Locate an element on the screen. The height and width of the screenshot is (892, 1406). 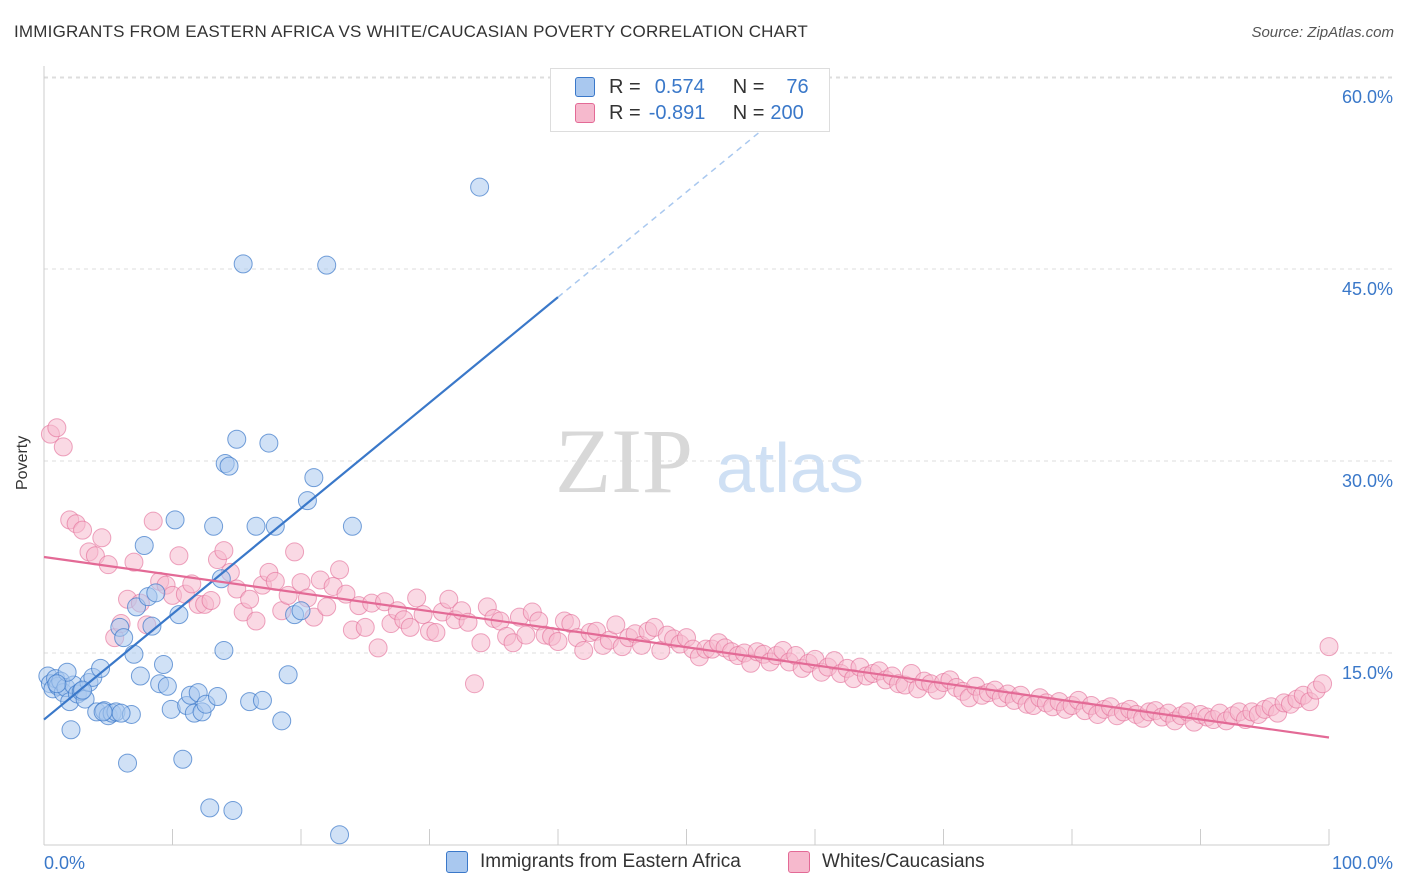
stats-legend: R = 0.574 N = 76 R = -0.891 N = 200 is located at coordinates (690, 100).